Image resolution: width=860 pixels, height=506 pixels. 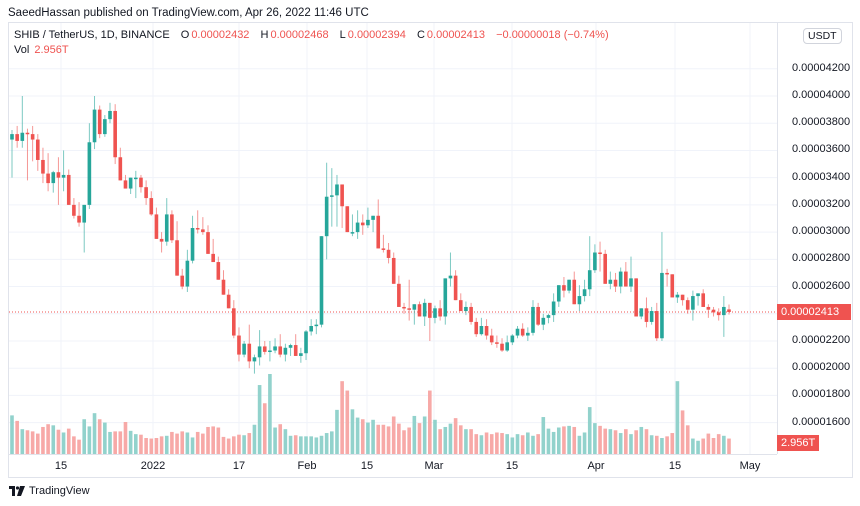 What do you see at coordinates (17, 491) in the screenshot?
I see `tradingview-logo-icon` at bounding box center [17, 491].